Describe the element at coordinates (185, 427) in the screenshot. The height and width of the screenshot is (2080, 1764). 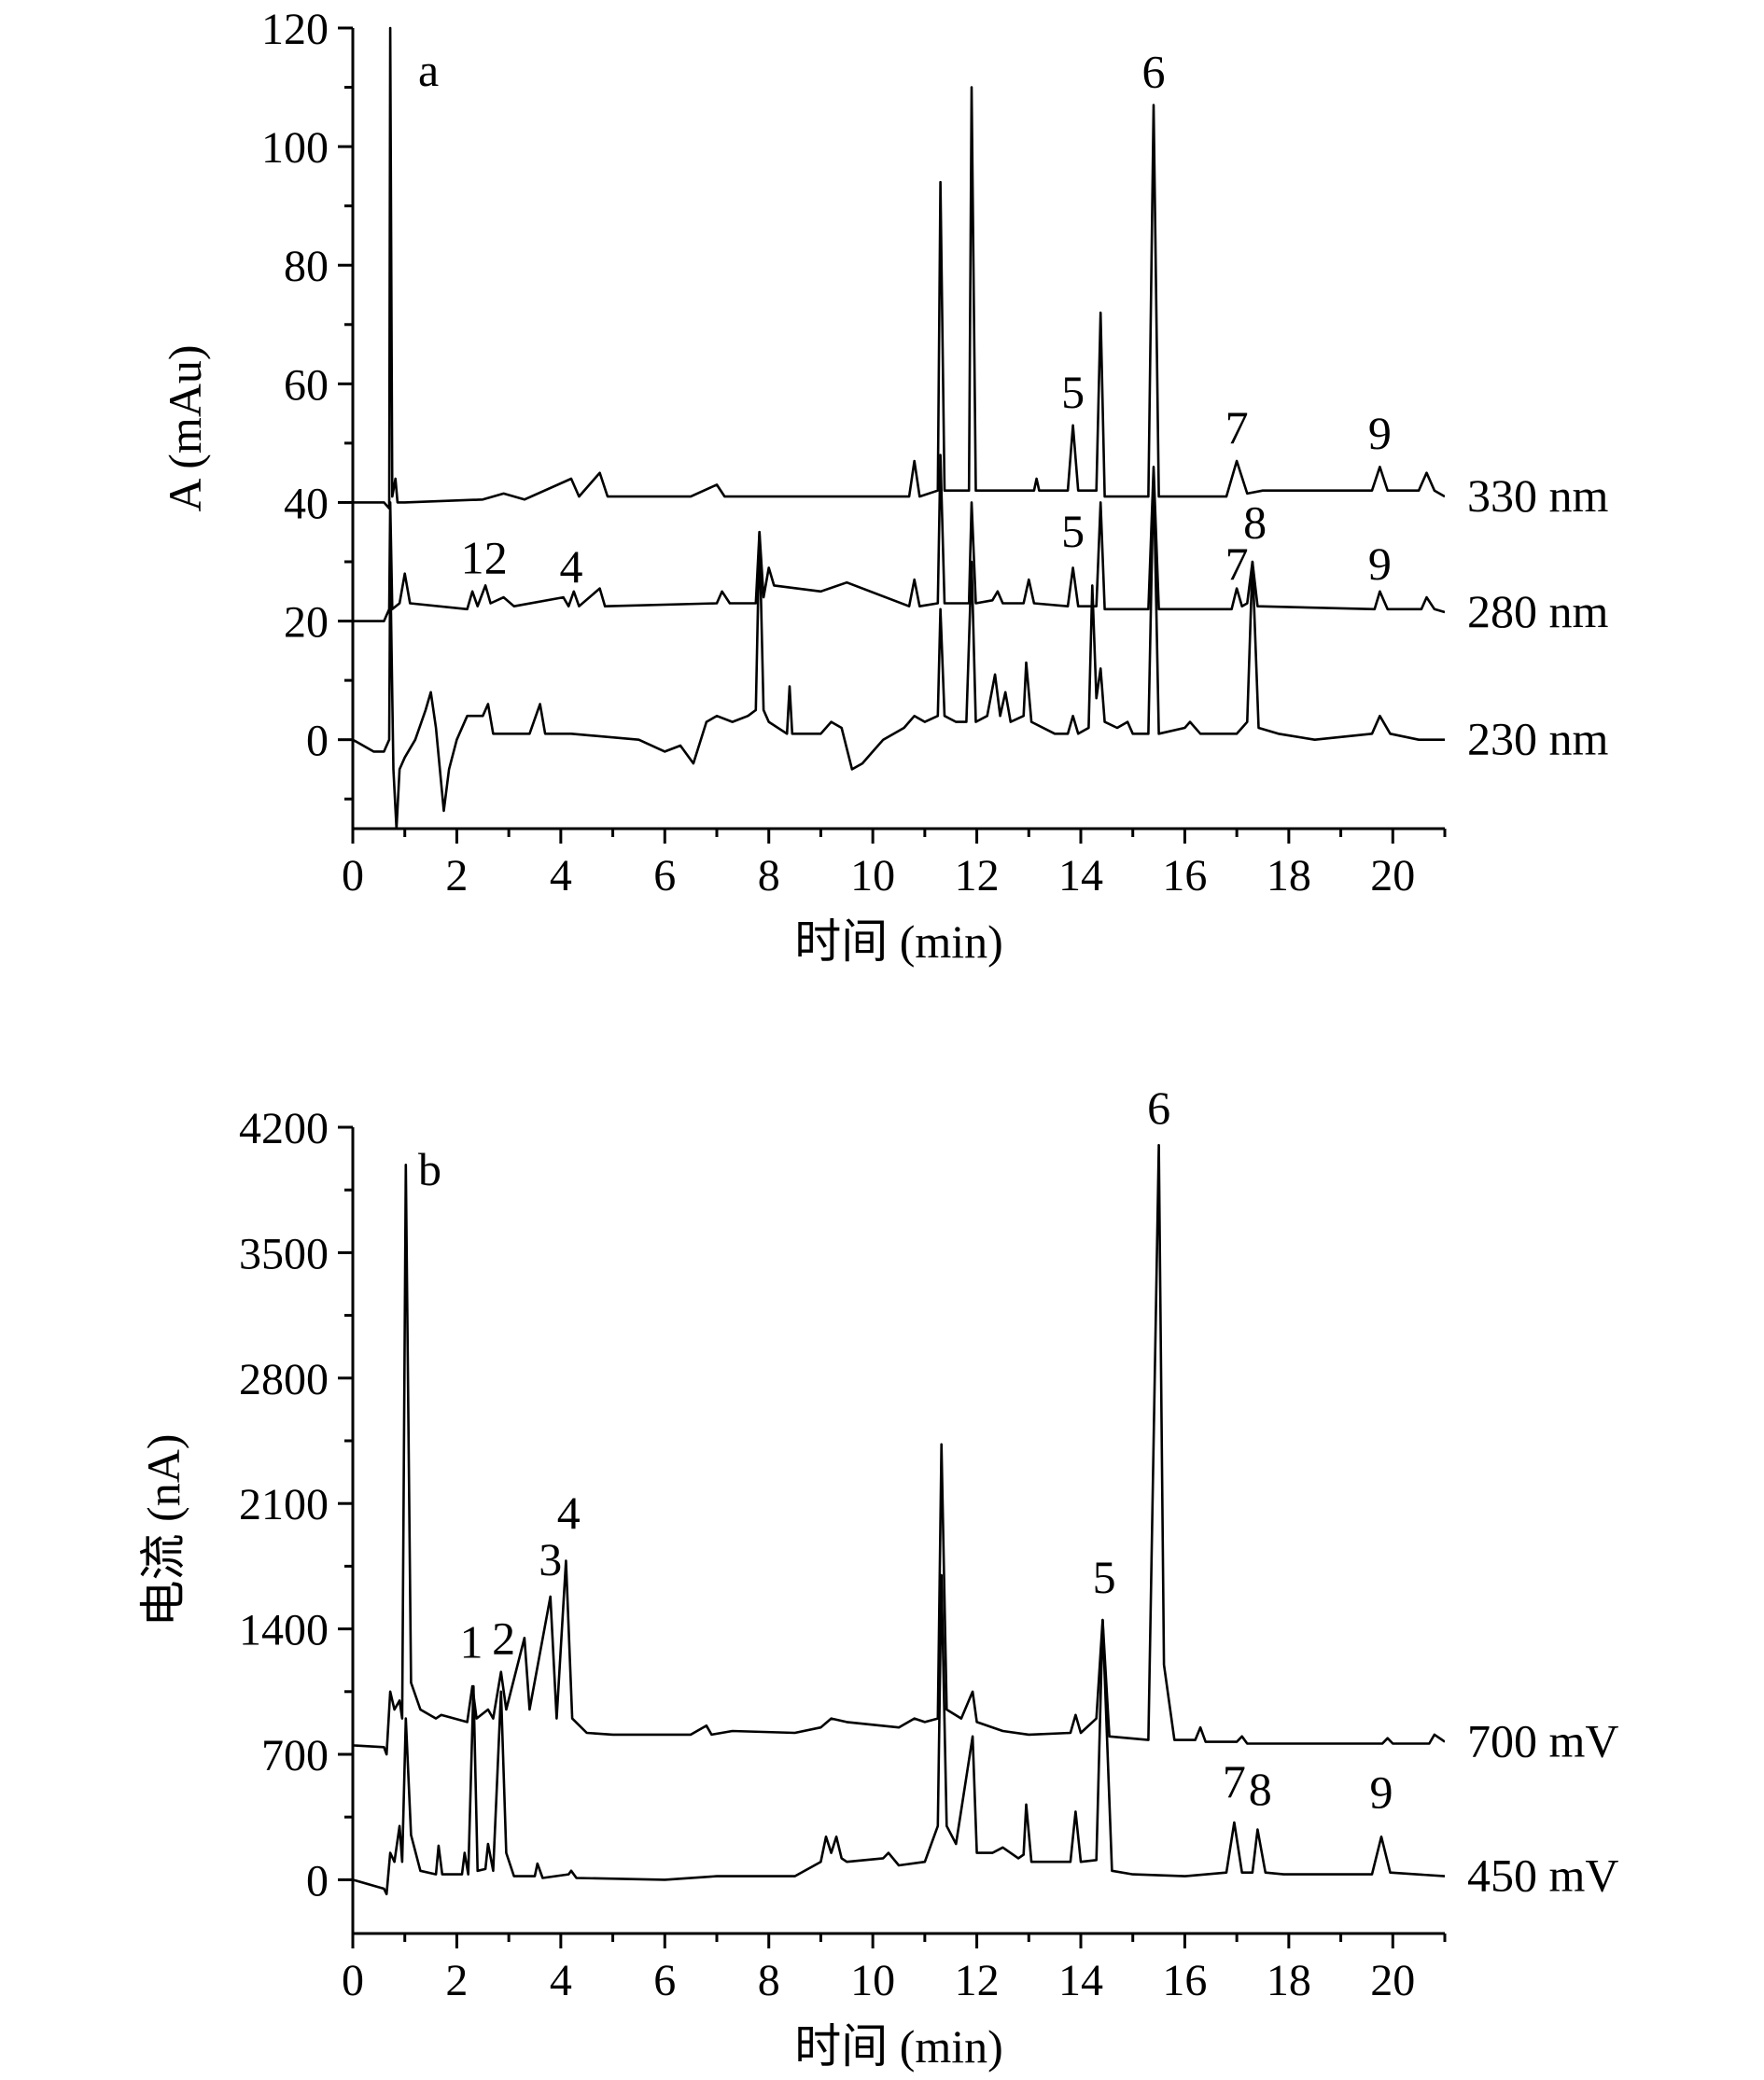
I see `y-axis-title: A (mAu)` at that location.